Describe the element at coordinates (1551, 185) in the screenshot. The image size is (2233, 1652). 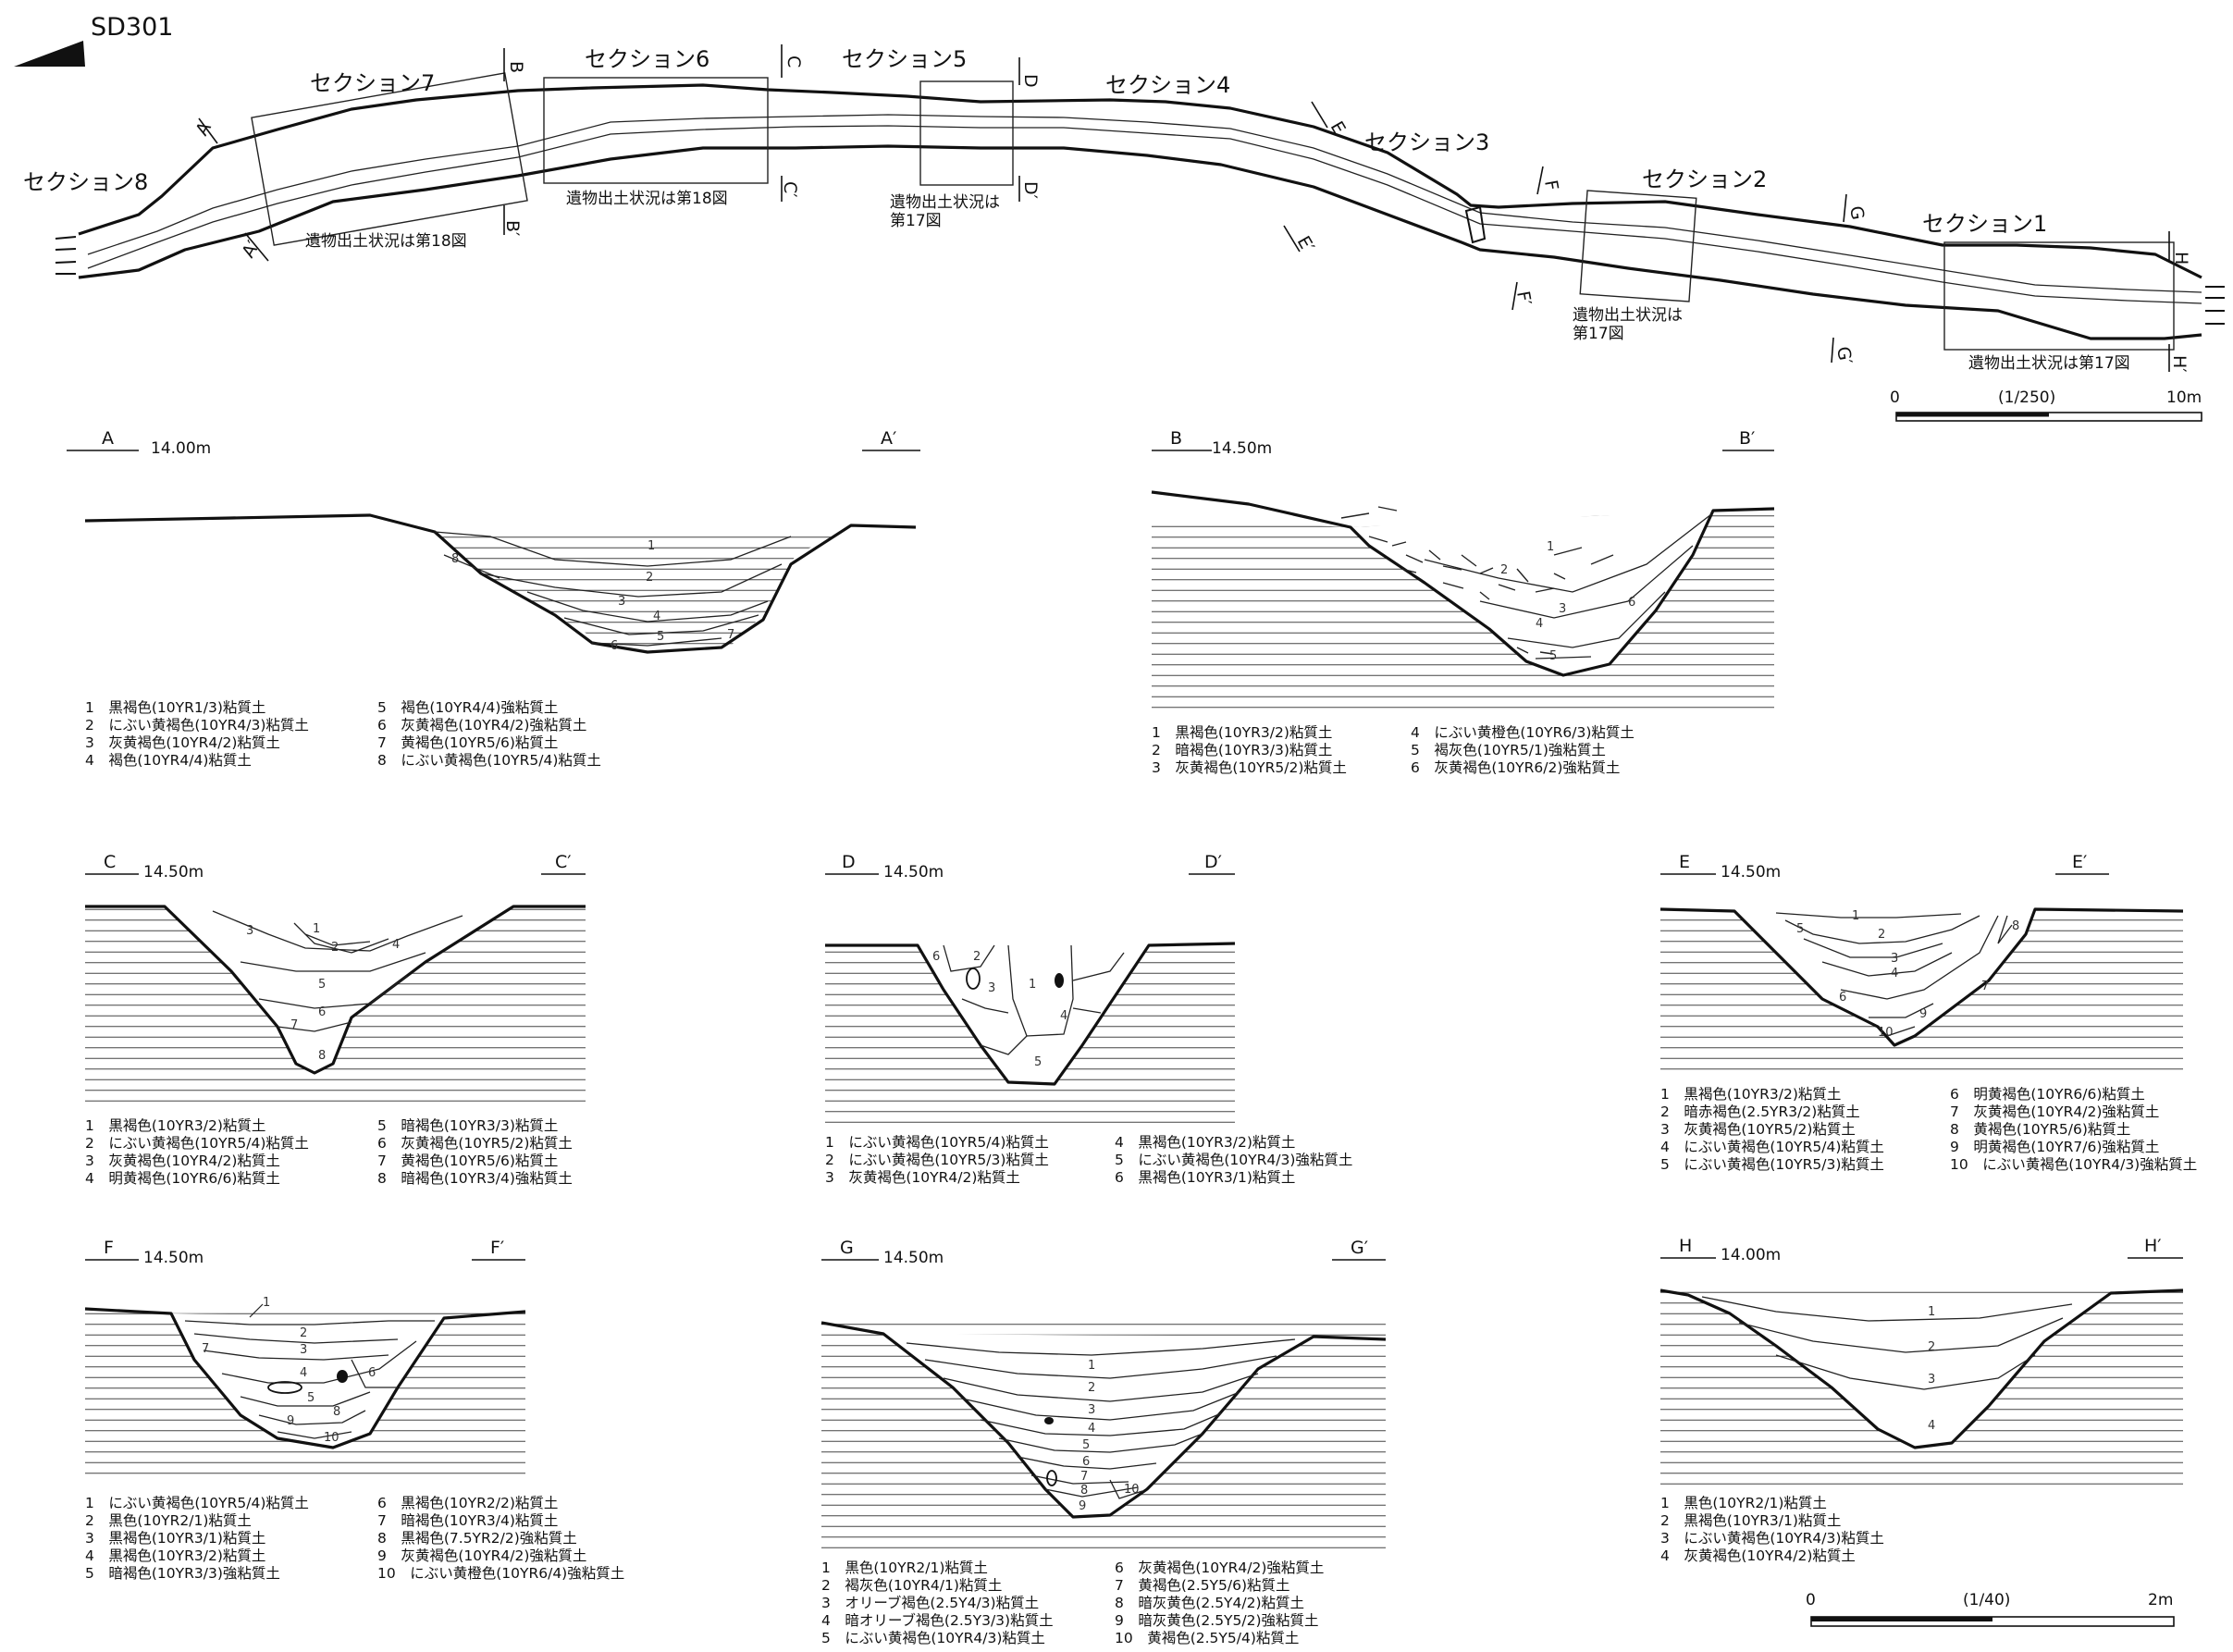
I see `svg-text: F` at that location.